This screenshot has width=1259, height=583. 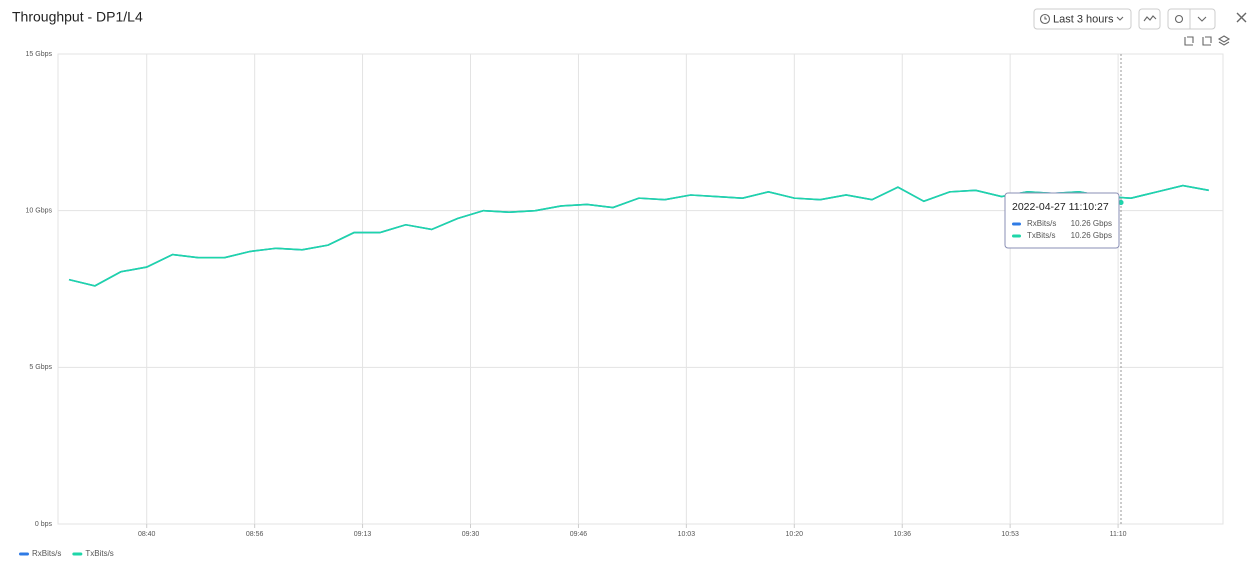 I want to click on hover-point, so click(x=1121, y=203).